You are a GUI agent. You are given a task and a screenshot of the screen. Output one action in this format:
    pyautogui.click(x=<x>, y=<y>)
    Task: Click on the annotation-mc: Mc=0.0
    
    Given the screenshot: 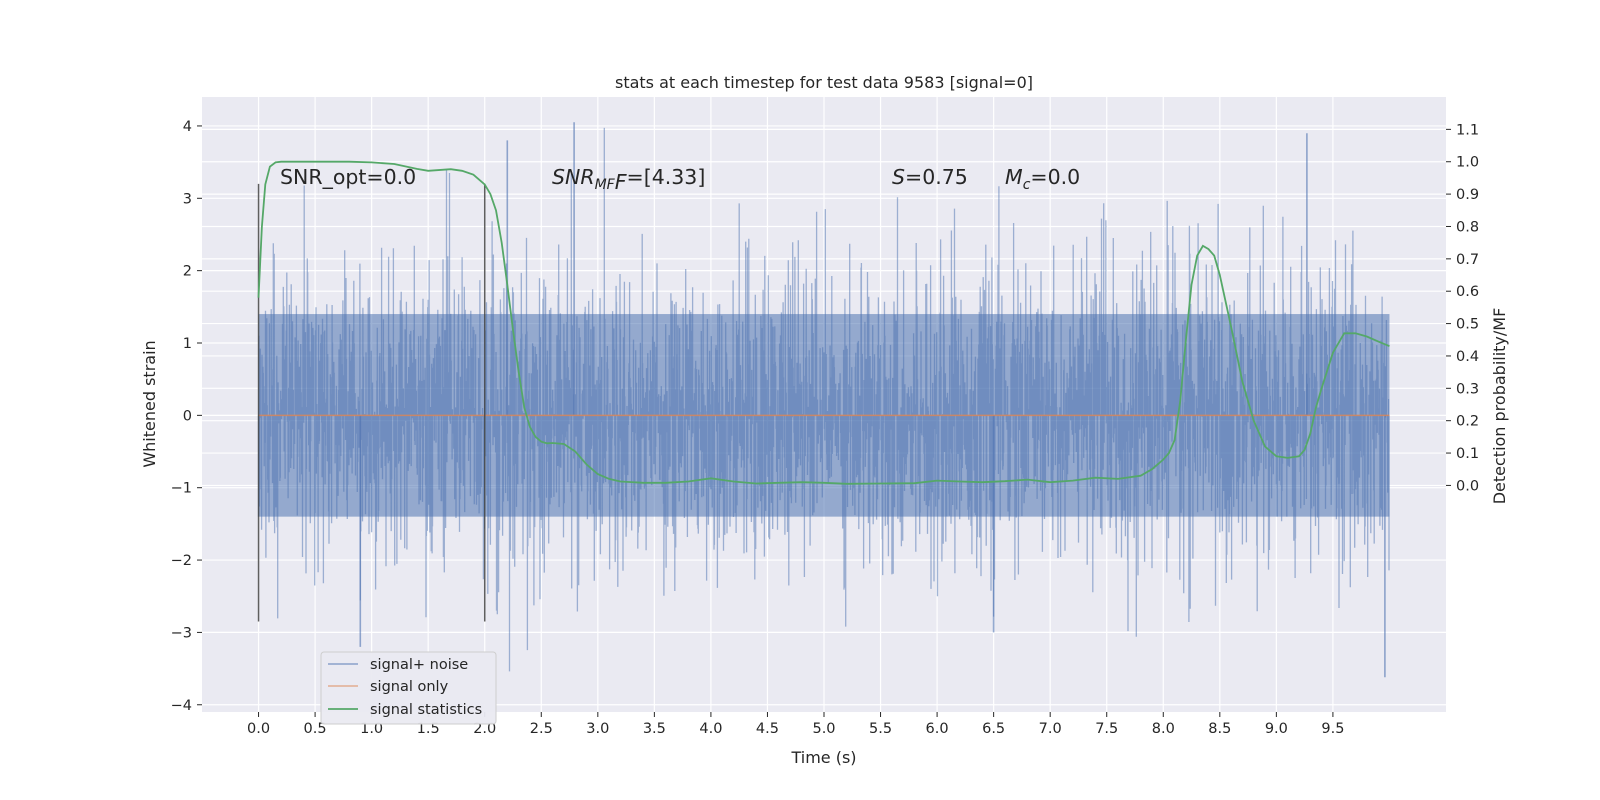 What is the action you would take?
    pyautogui.click(x=1042, y=179)
    